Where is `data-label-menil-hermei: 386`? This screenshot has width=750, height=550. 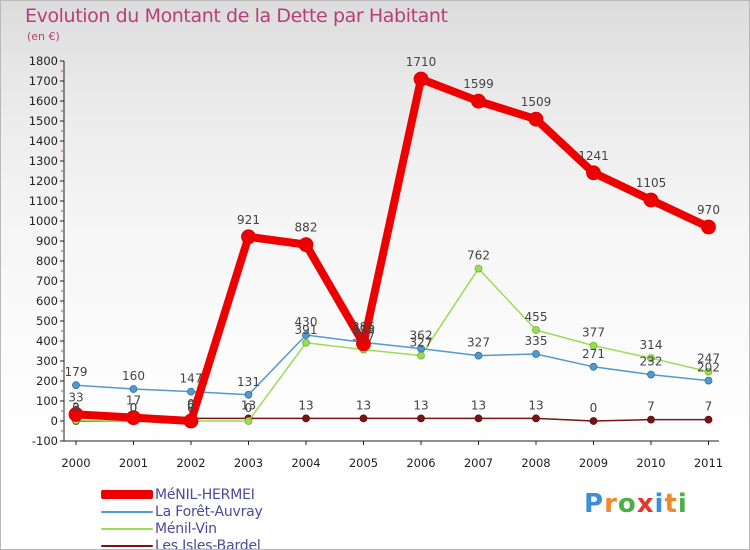 data-label-menil-hermei: 386 is located at coordinates (363, 327).